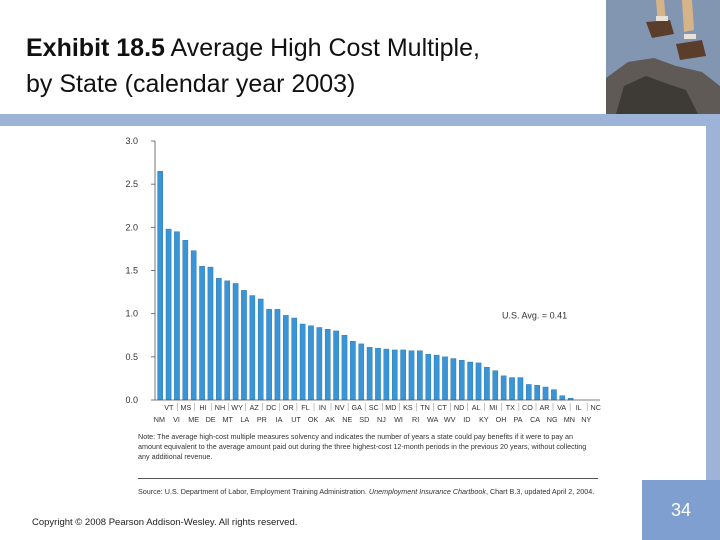  Describe the element at coordinates (545, 407) in the screenshot. I see `state-label-top: AR` at that location.